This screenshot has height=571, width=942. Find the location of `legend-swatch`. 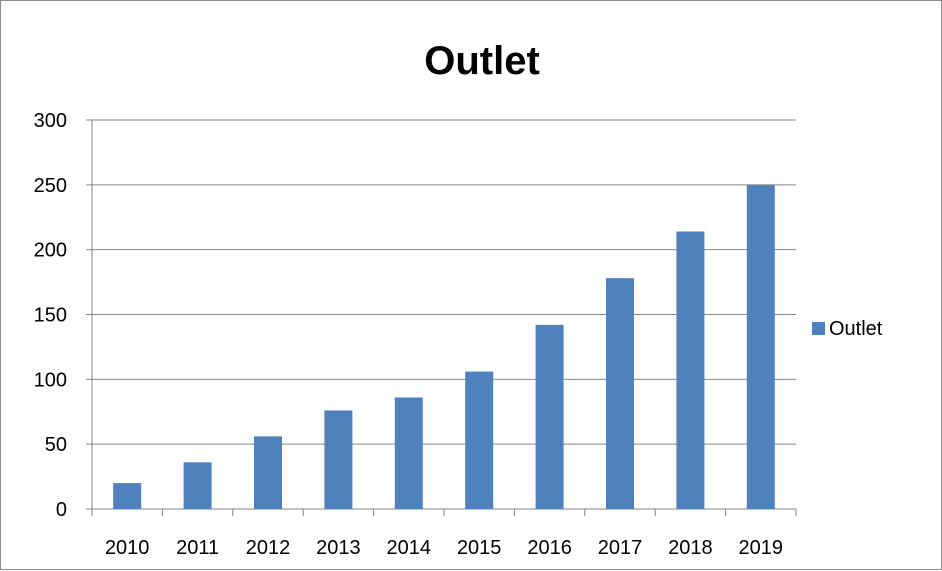

legend-swatch is located at coordinates (818, 328).